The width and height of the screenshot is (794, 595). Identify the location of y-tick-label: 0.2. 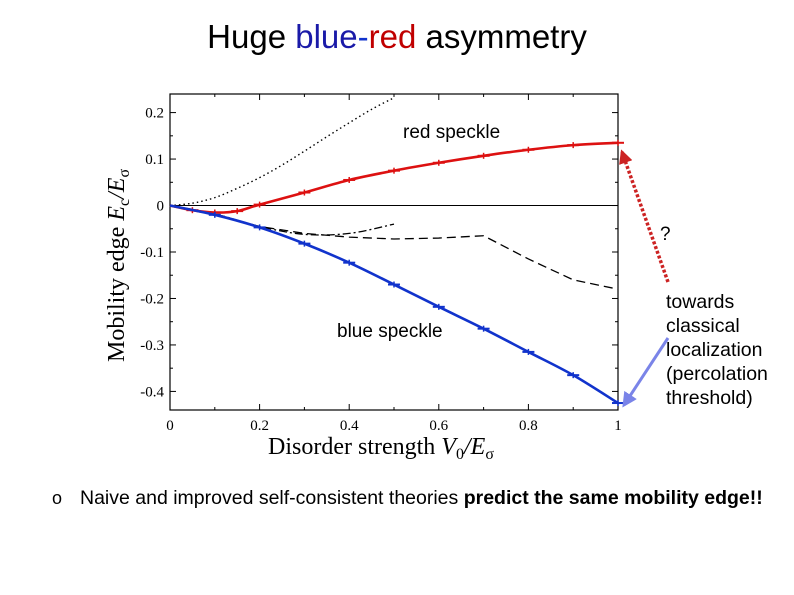
(154, 114).